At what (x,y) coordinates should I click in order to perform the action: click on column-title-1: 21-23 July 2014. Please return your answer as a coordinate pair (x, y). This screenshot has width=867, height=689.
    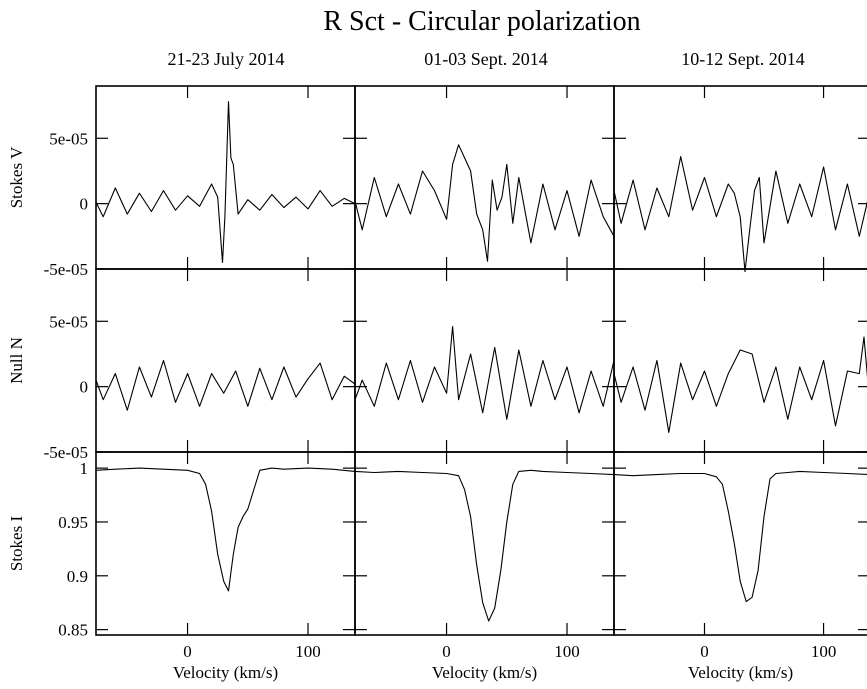
    Looking at the image, I should click on (226, 59).